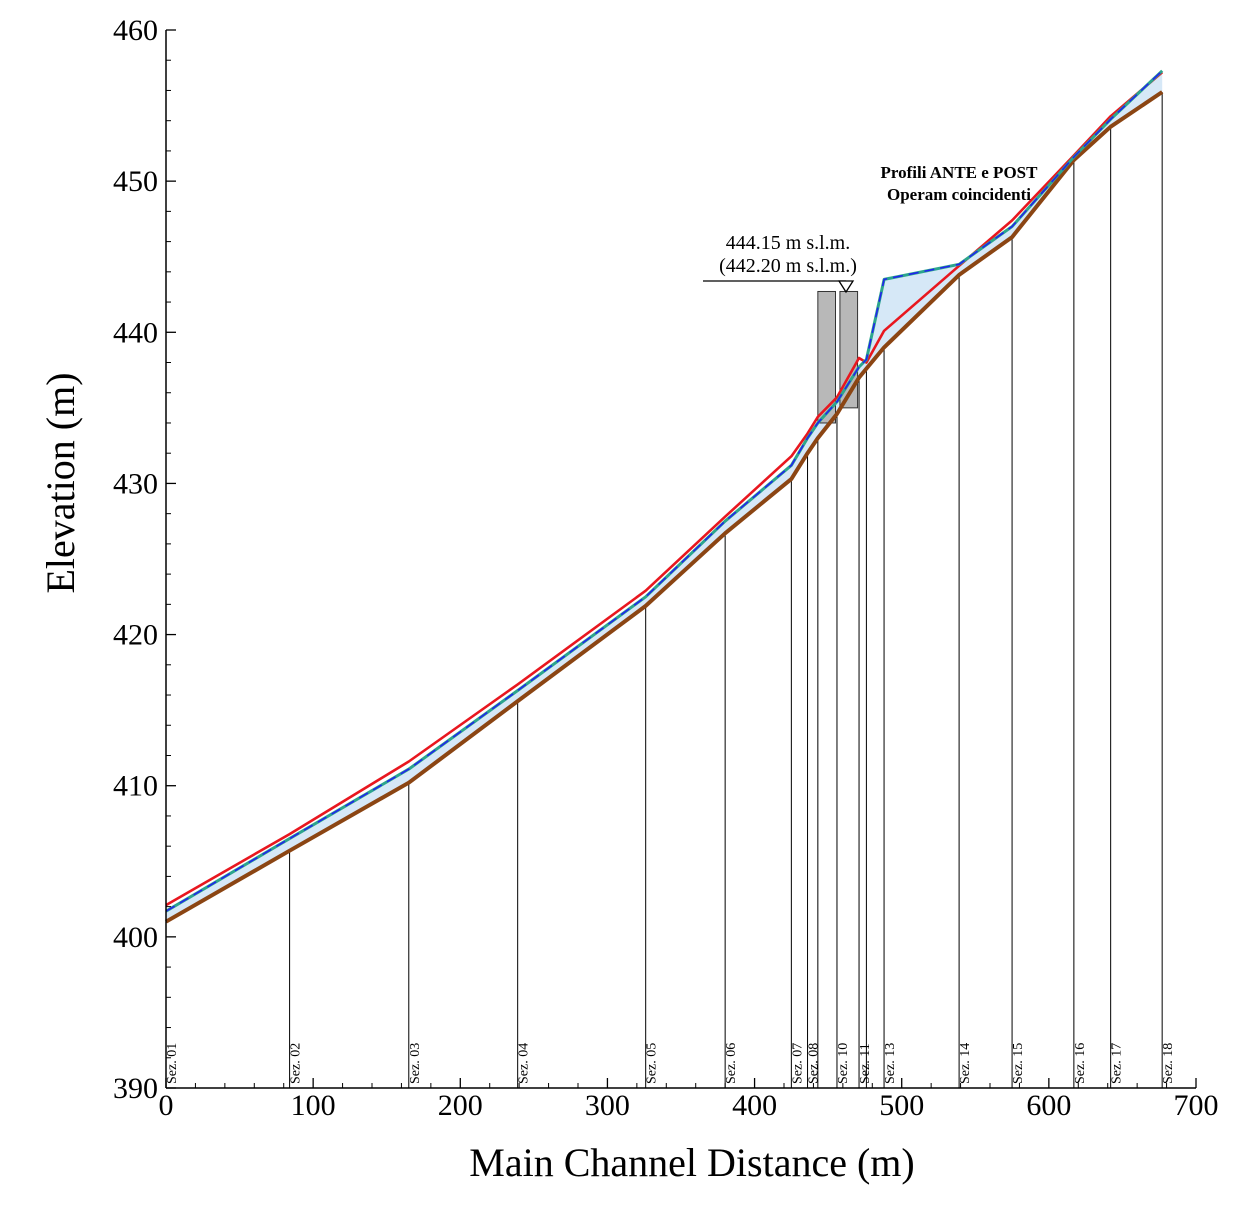  What do you see at coordinates (1080, 1063) in the screenshot?
I see `section-label: Sez. 16` at bounding box center [1080, 1063].